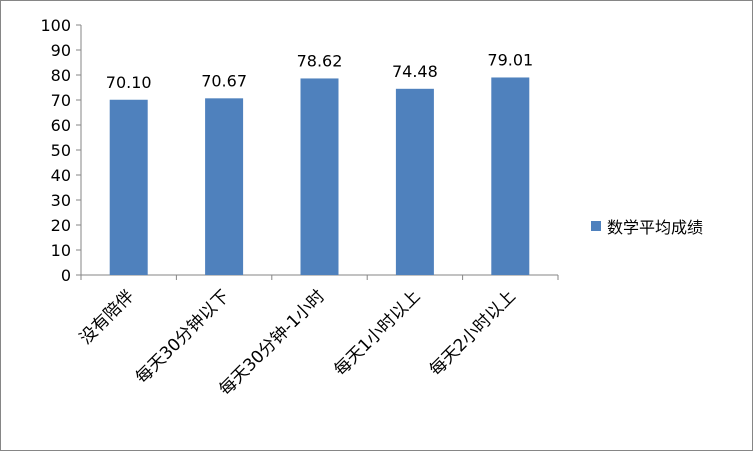 Image resolution: width=753 pixels, height=452 pixels. I want to click on y-tick-label: 60, so click(61, 125).